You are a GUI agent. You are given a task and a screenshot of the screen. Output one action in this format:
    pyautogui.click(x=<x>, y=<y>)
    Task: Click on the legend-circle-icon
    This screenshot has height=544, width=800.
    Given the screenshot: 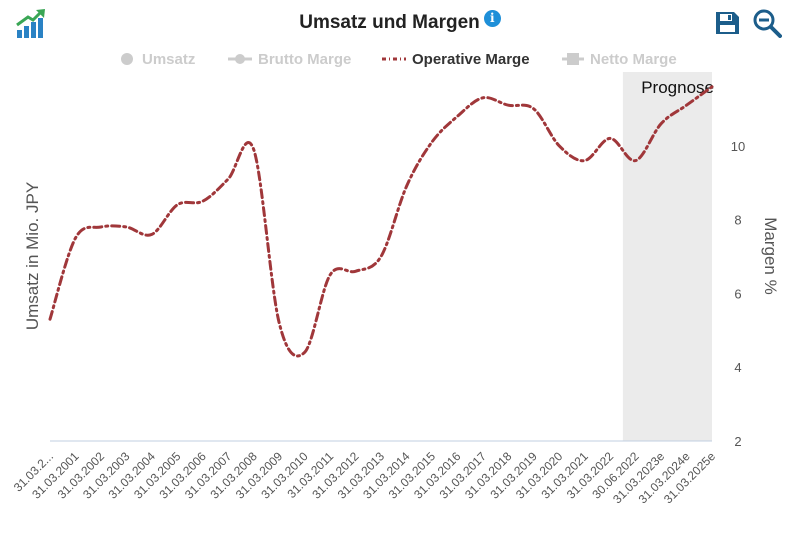 What is the action you would take?
    pyautogui.click(x=127, y=59)
    